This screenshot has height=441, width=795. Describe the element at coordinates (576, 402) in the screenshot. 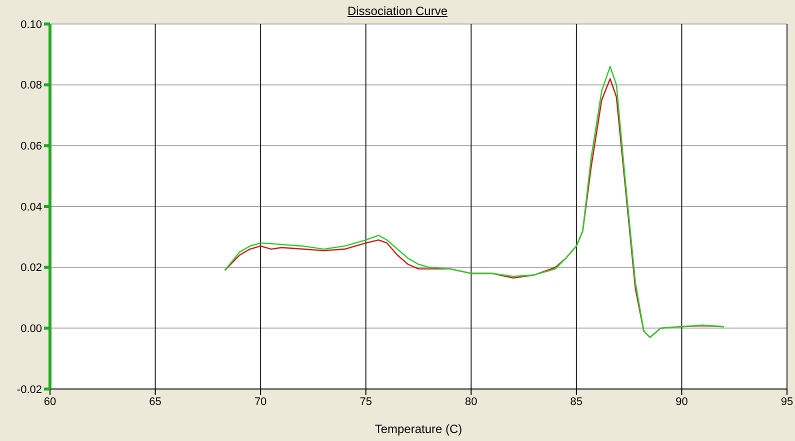

I see `x-tick-label: 85` at that location.